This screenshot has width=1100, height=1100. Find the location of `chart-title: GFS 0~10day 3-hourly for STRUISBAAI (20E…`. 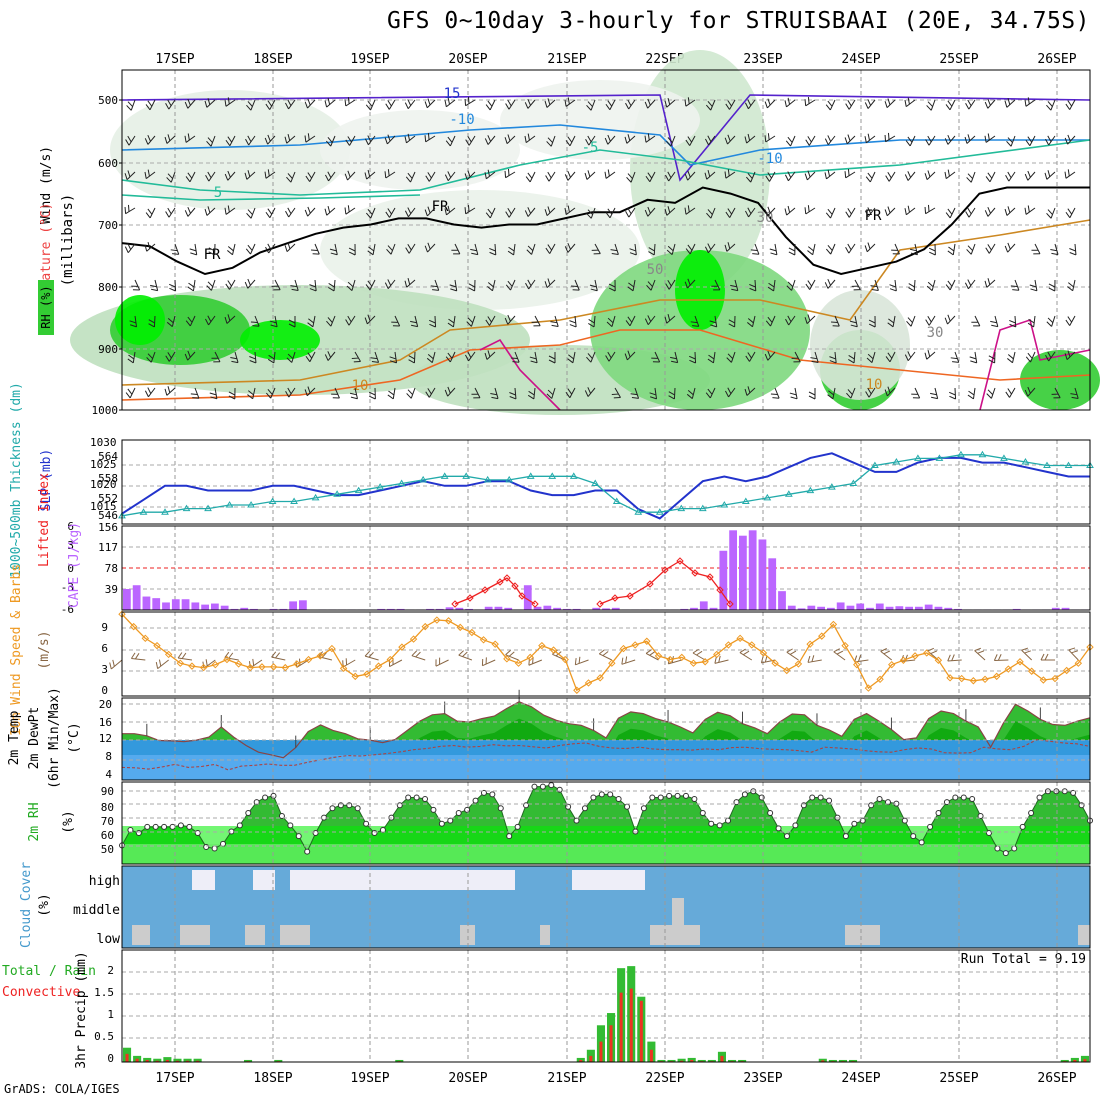

chart-title: GFS 0~10day 3-hourly for STRUISBAAI (20E… is located at coordinates (738, 21).